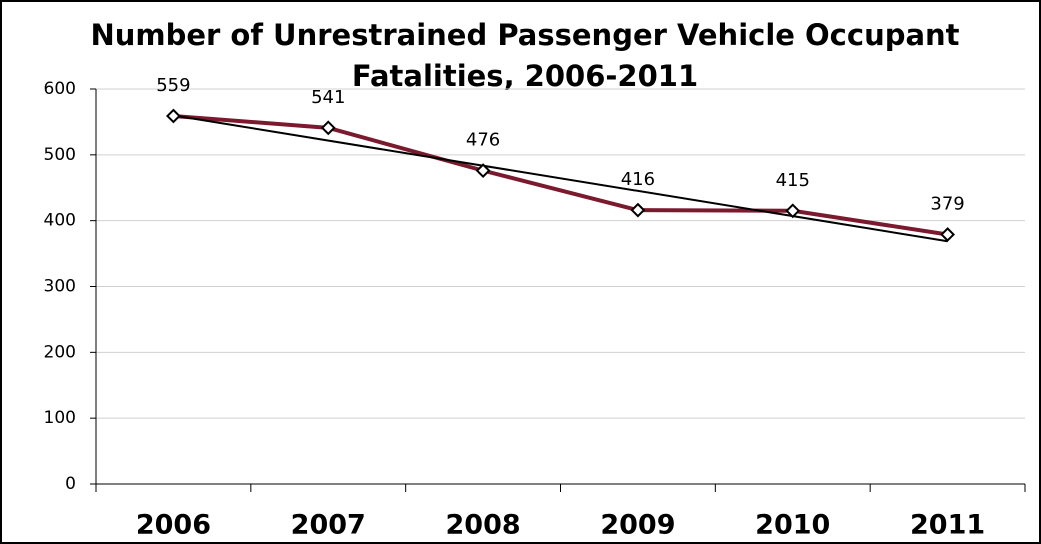  What do you see at coordinates (60, 89) in the screenshot?
I see `y-tick-label: 600` at bounding box center [60, 89].